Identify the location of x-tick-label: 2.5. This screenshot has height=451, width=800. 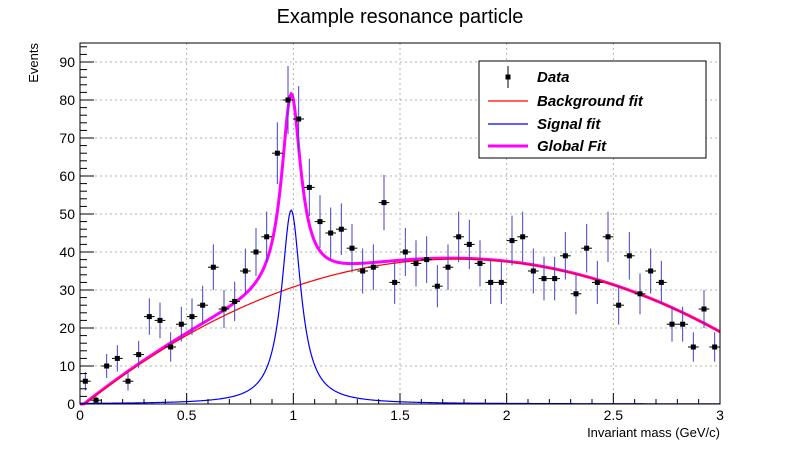
(614, 415).